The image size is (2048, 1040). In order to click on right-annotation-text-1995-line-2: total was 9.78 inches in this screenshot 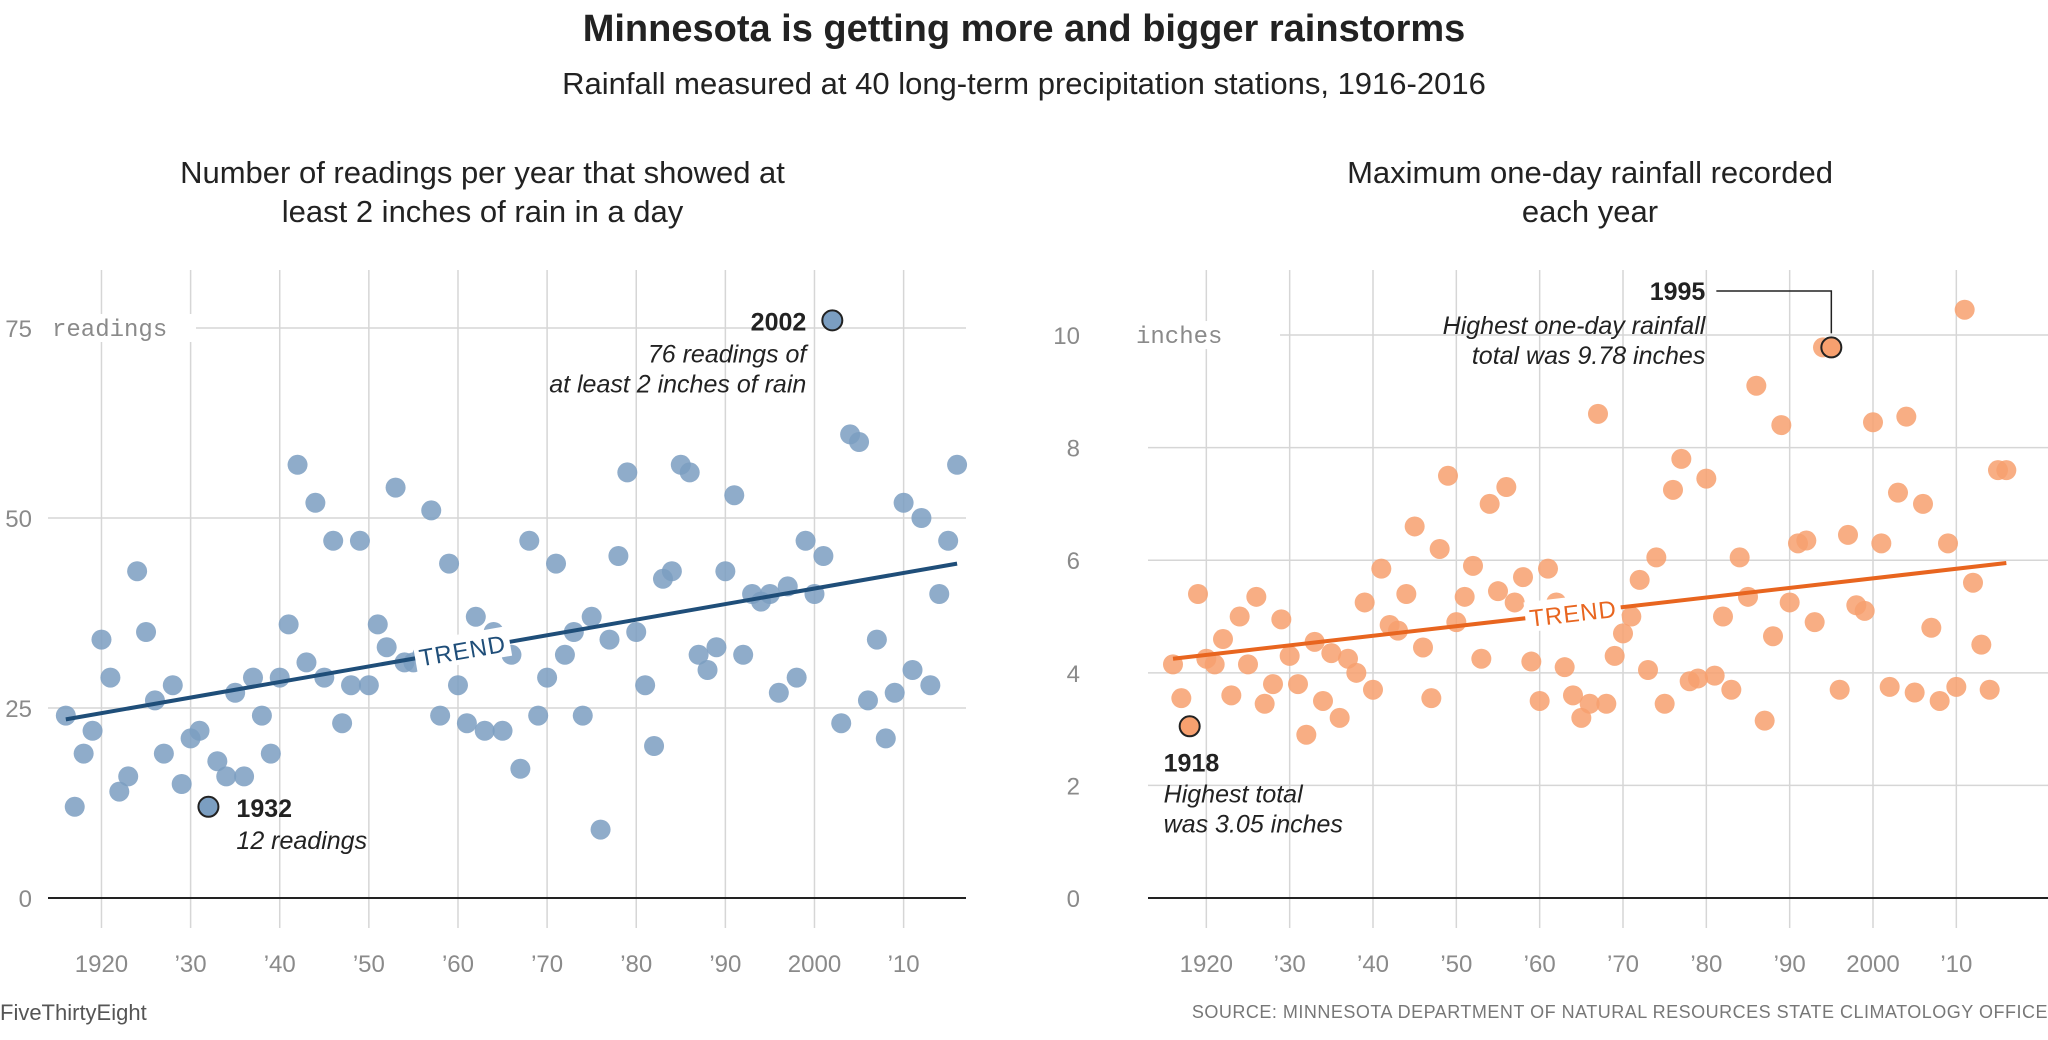, I will do `click(1588, 356)`.